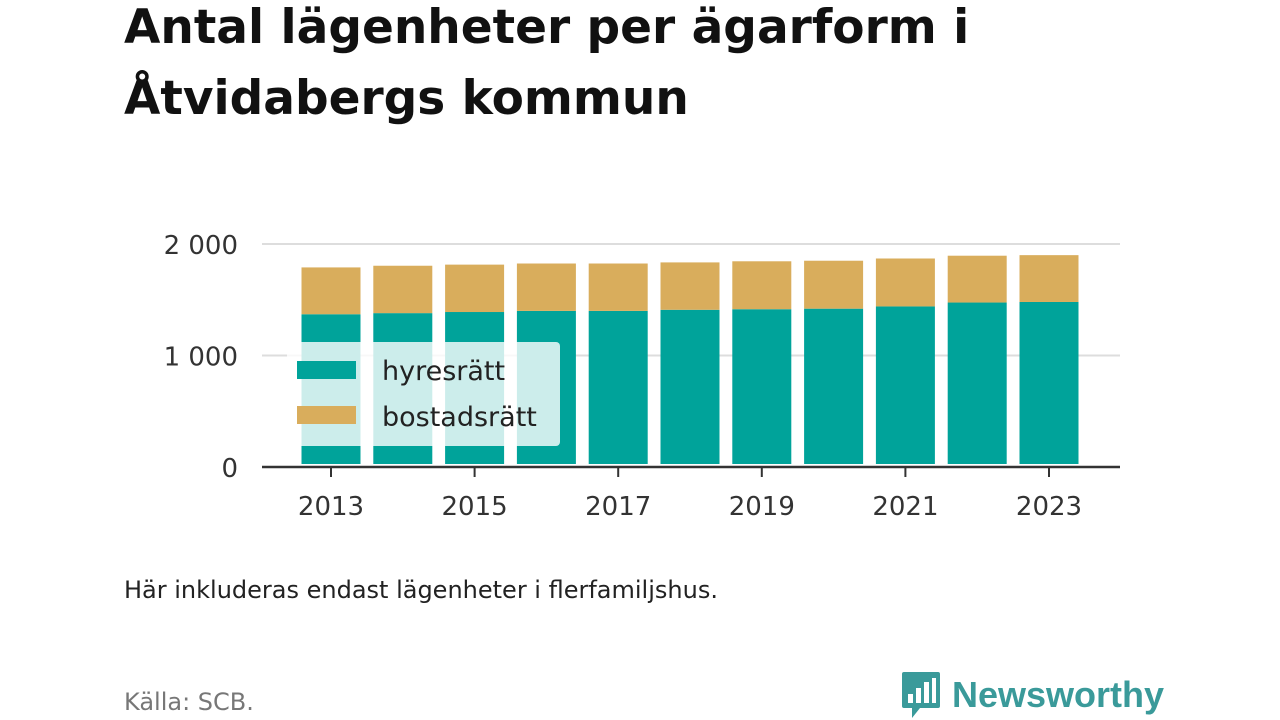 The width and height of the screenshot is (1280, 720). I want to click on x-tick-label: 2015, so click(475, 507).